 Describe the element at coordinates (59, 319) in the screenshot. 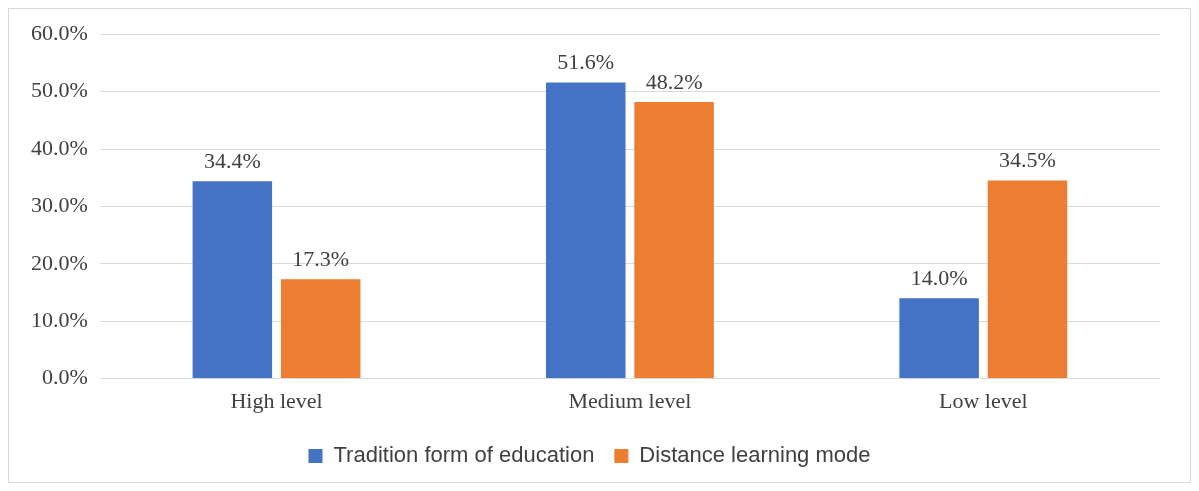

I see `y-tick-label: 10.0%` at that location.